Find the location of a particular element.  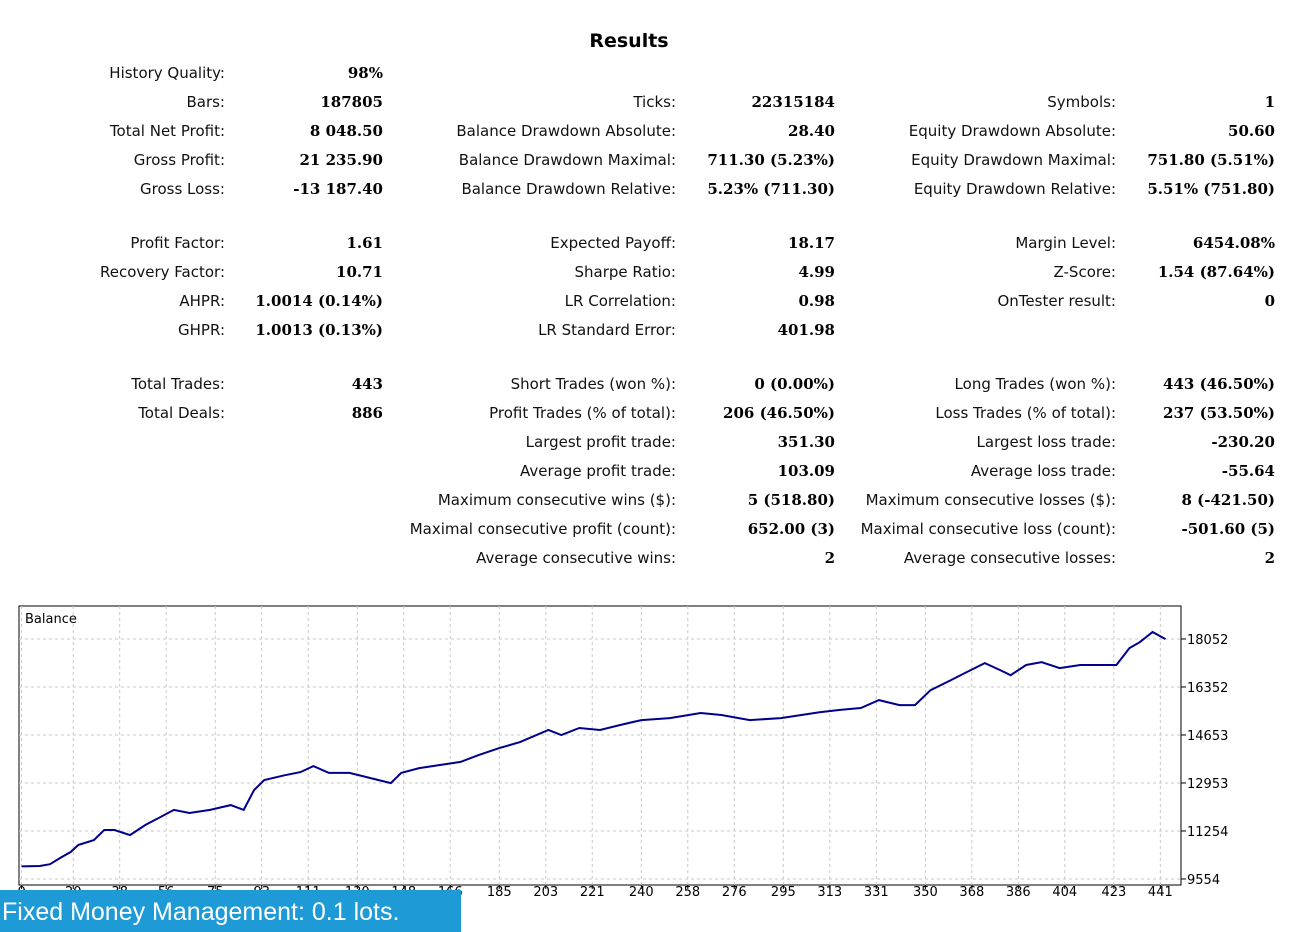

metric-label: Ticks: is located at coordinates (654, 102).